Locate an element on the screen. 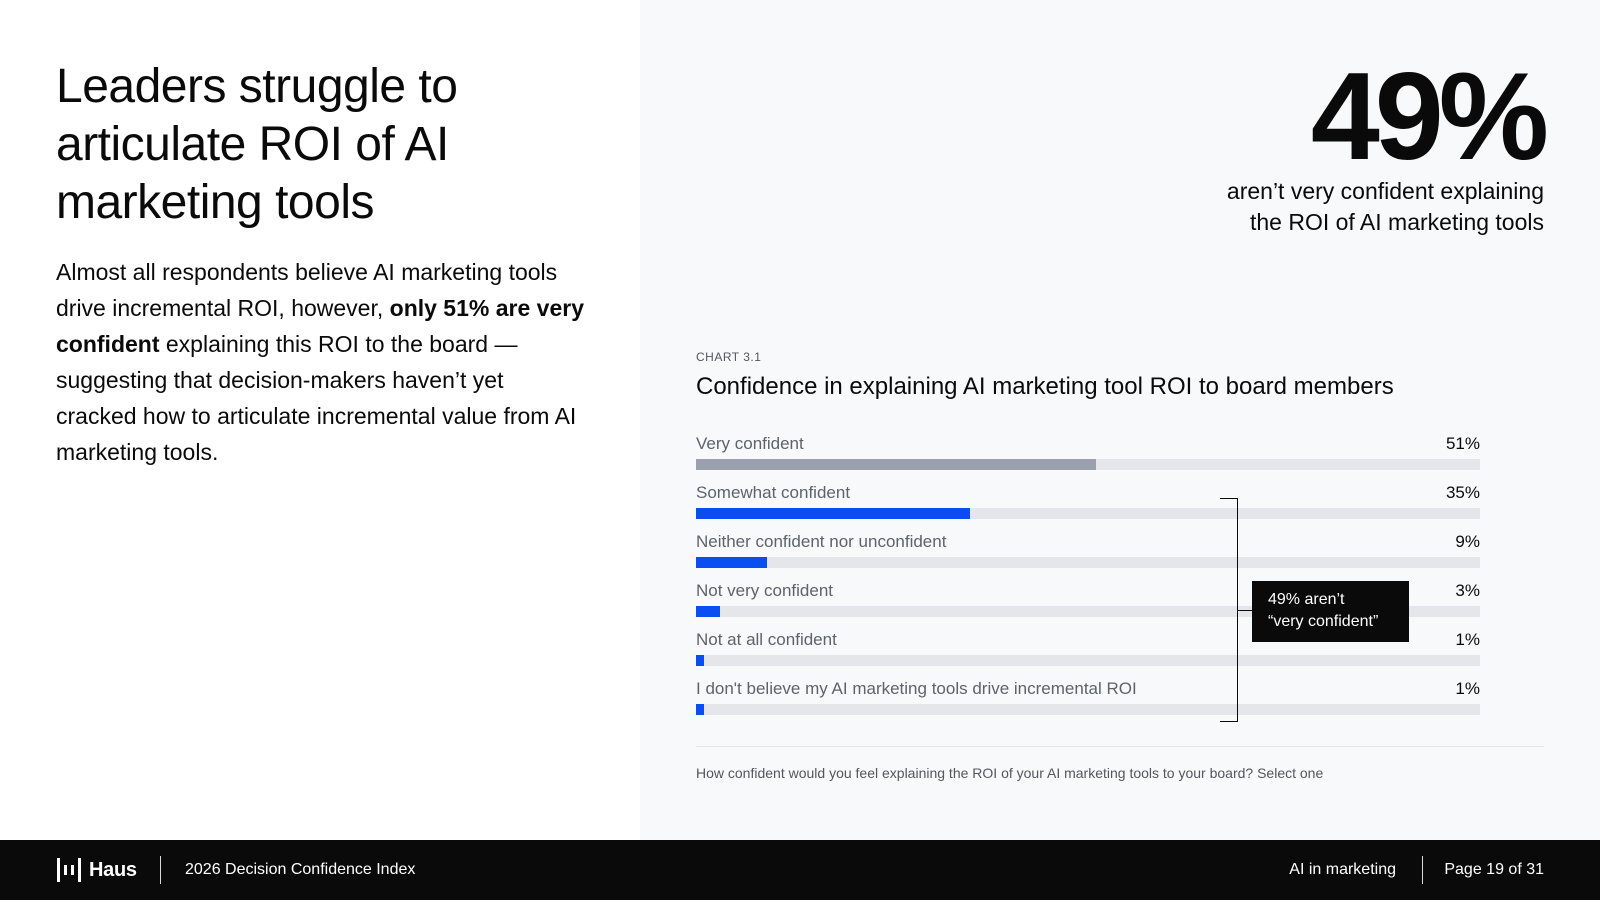 The image size is (1600, 900). bar-value-label: 9% is located at coordinates (1467, 541).